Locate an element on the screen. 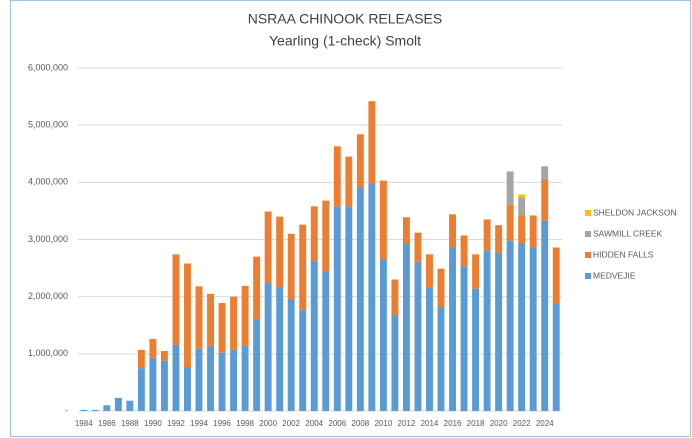  x-tick-label: 1984 is located at coordinates (84, 423).